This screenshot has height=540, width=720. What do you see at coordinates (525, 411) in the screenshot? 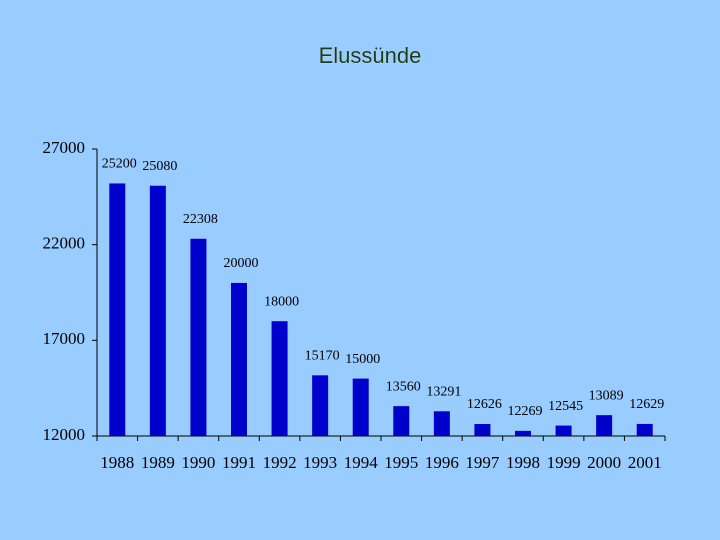
I see `value-label: 12269` at bounding box center [525, 411].